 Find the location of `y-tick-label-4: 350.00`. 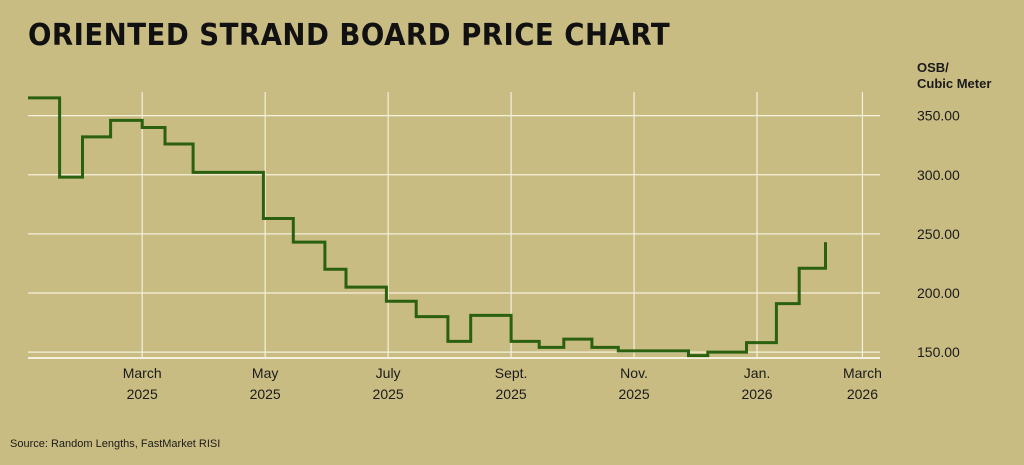

y-tick-label-4: 350.00 is located at coordinates (938, 116).